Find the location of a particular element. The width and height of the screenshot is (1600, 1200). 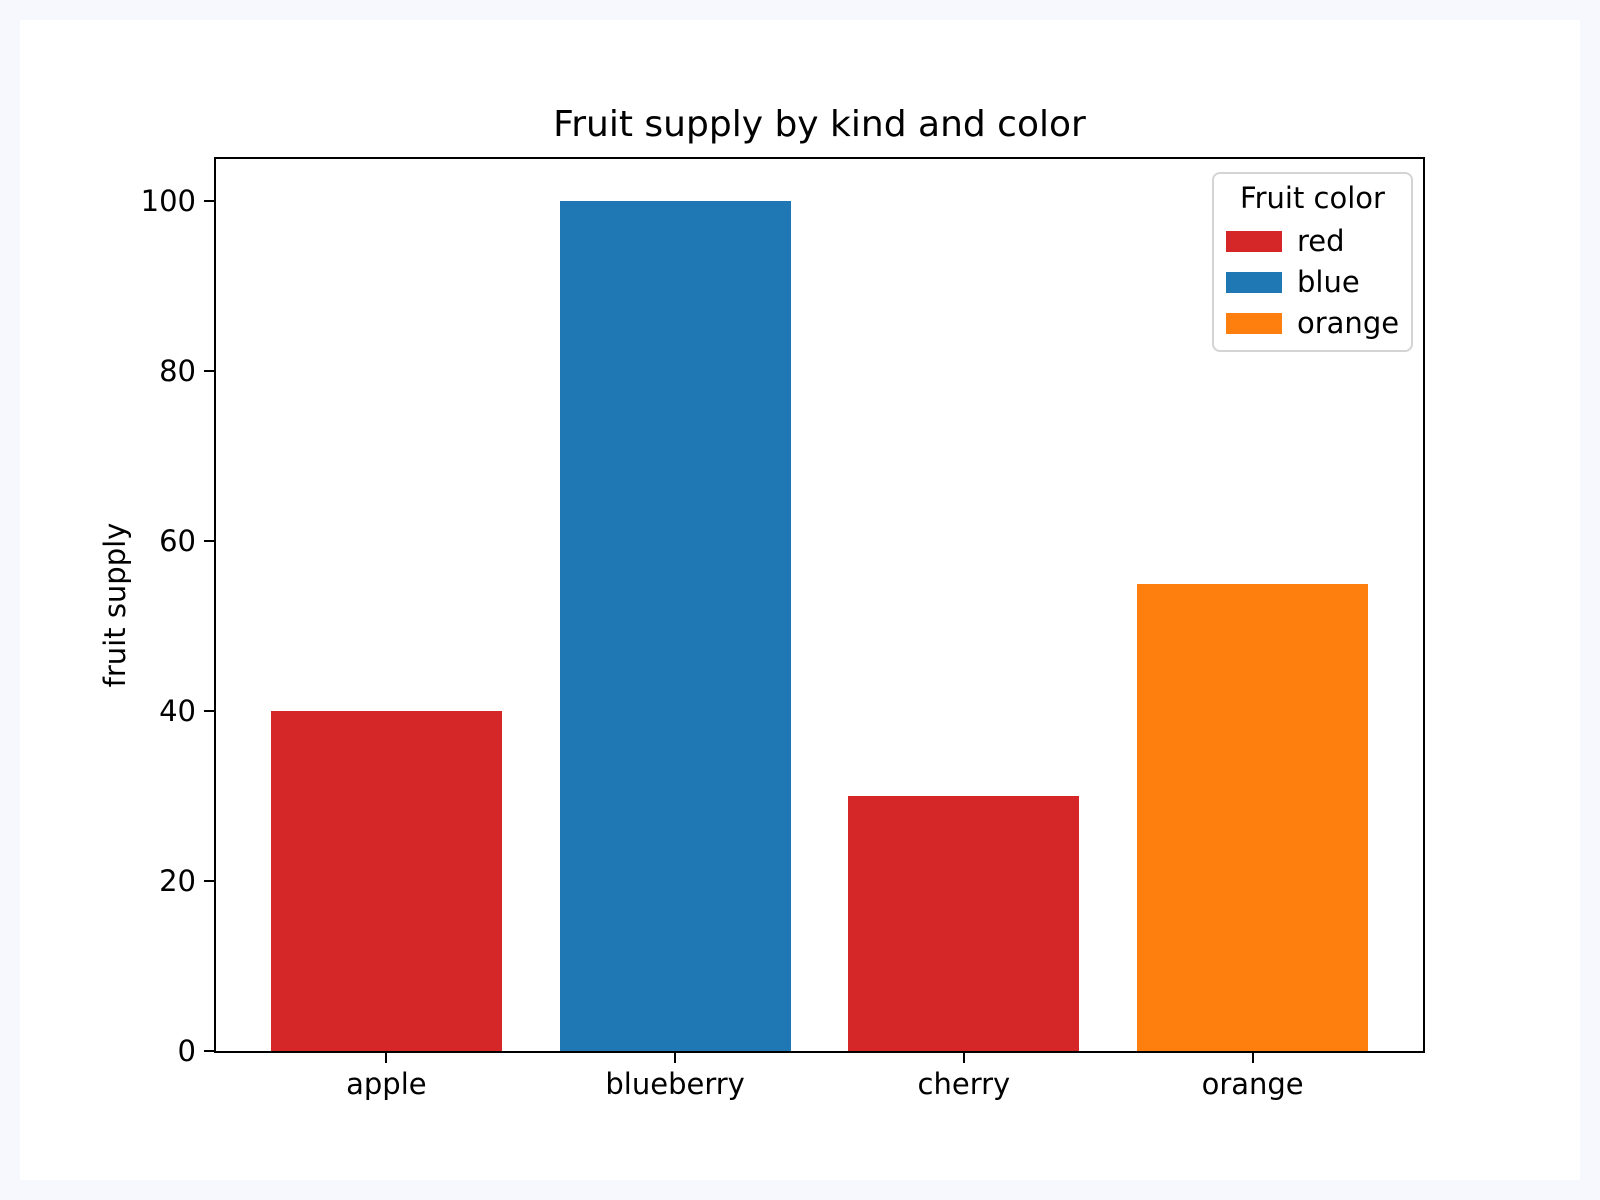

legend-entry-red: red is located at coordinates (1312, 241).